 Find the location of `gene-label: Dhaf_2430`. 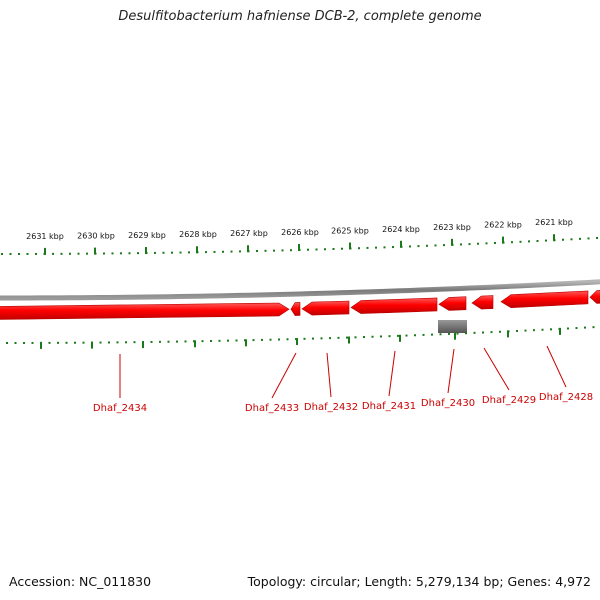

gene-label: Dhaf_2430 is located at coordinates (448, 403).